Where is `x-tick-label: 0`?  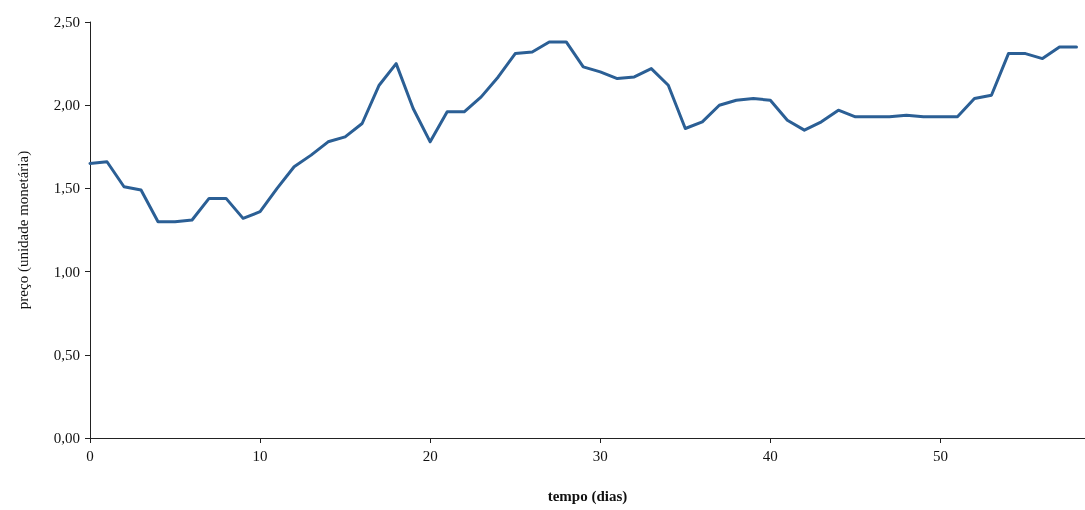
x-tick-label: 0 is located at coordinates (90, 455).